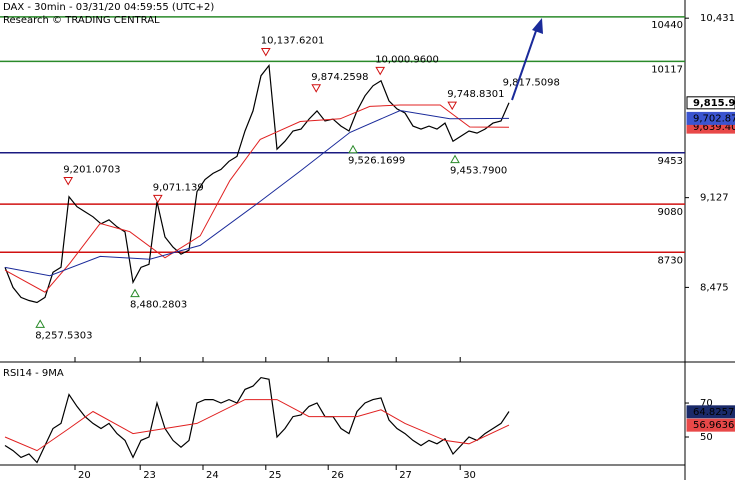 This screenshot has height=480, width=735. I want to click on high-label: 9,874.2598, so click(339, 77).